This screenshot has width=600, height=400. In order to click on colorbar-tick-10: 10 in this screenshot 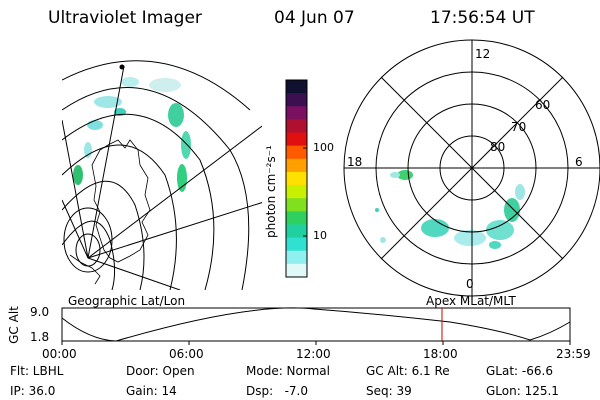, I will do `click(320, 235)`.